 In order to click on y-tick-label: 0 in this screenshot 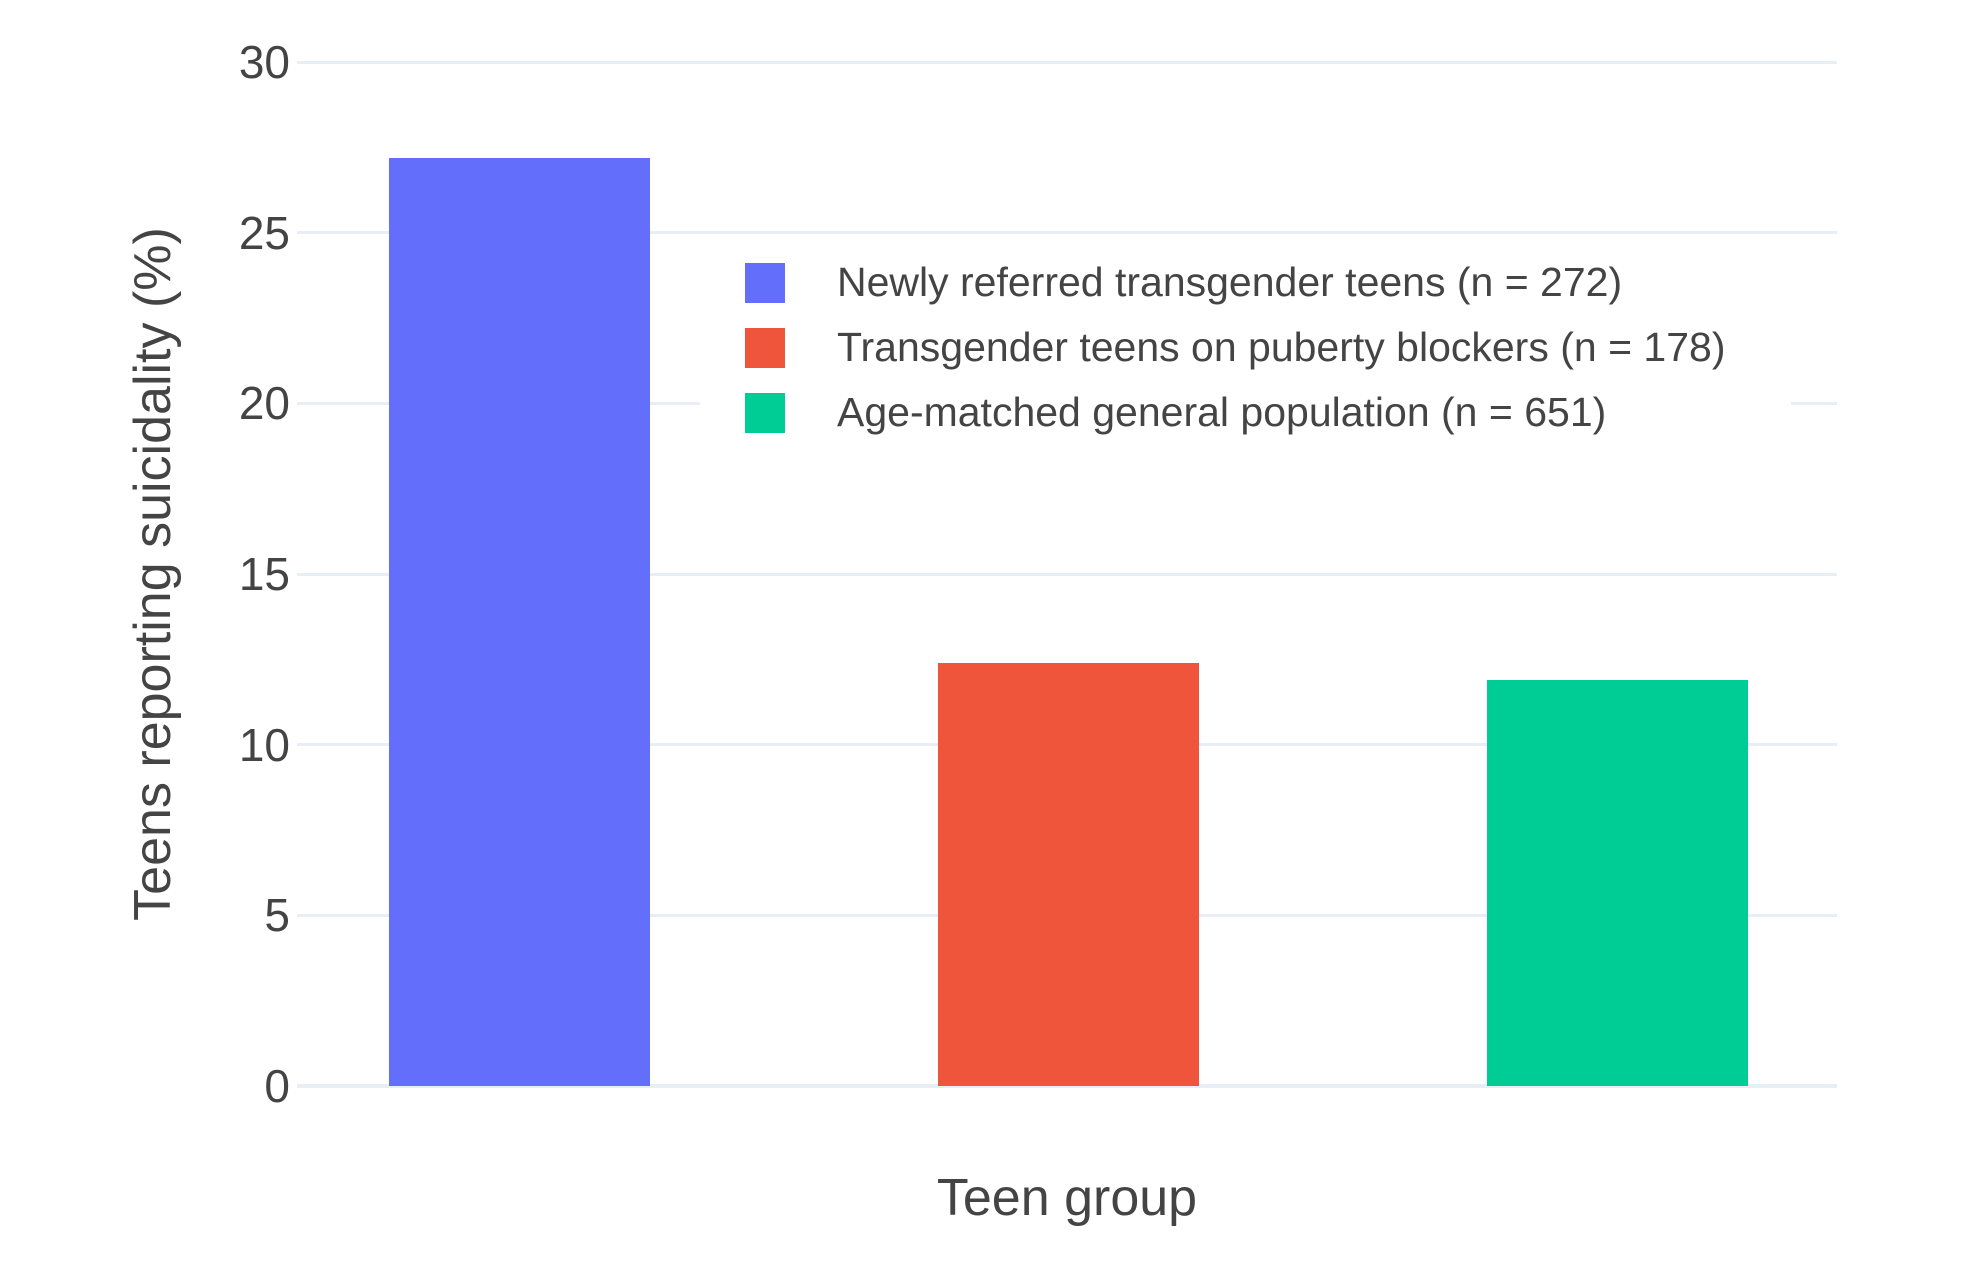, I will do `click(277, 1086)`.